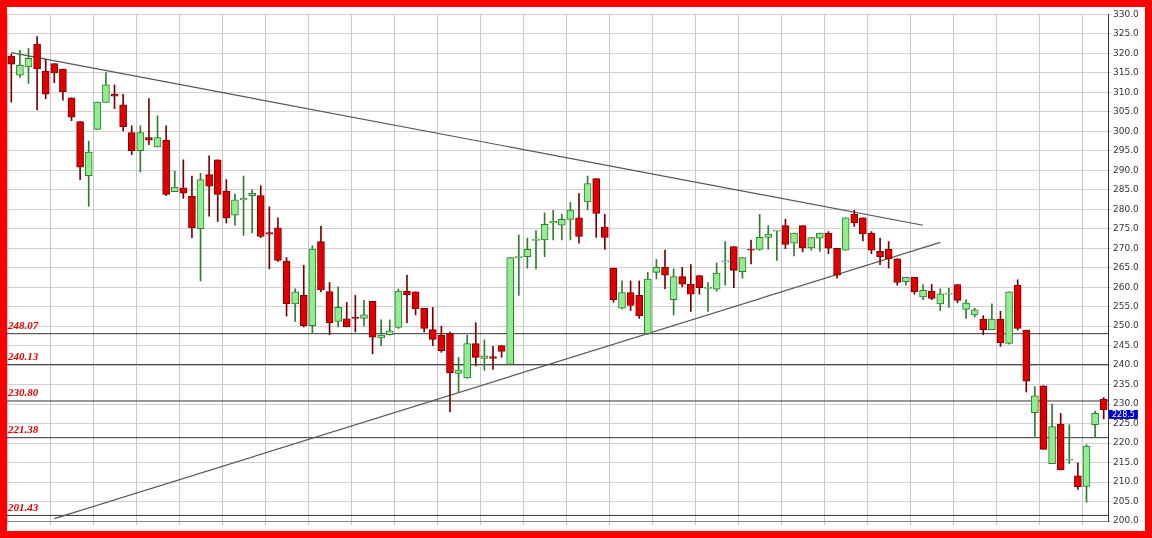 This screenshot has width=1152, height=538. What do you see at coordinates (1126, 52) in the screenshot?
I see `y-tick-label: 320.0` at bounding box center [1126, 52].